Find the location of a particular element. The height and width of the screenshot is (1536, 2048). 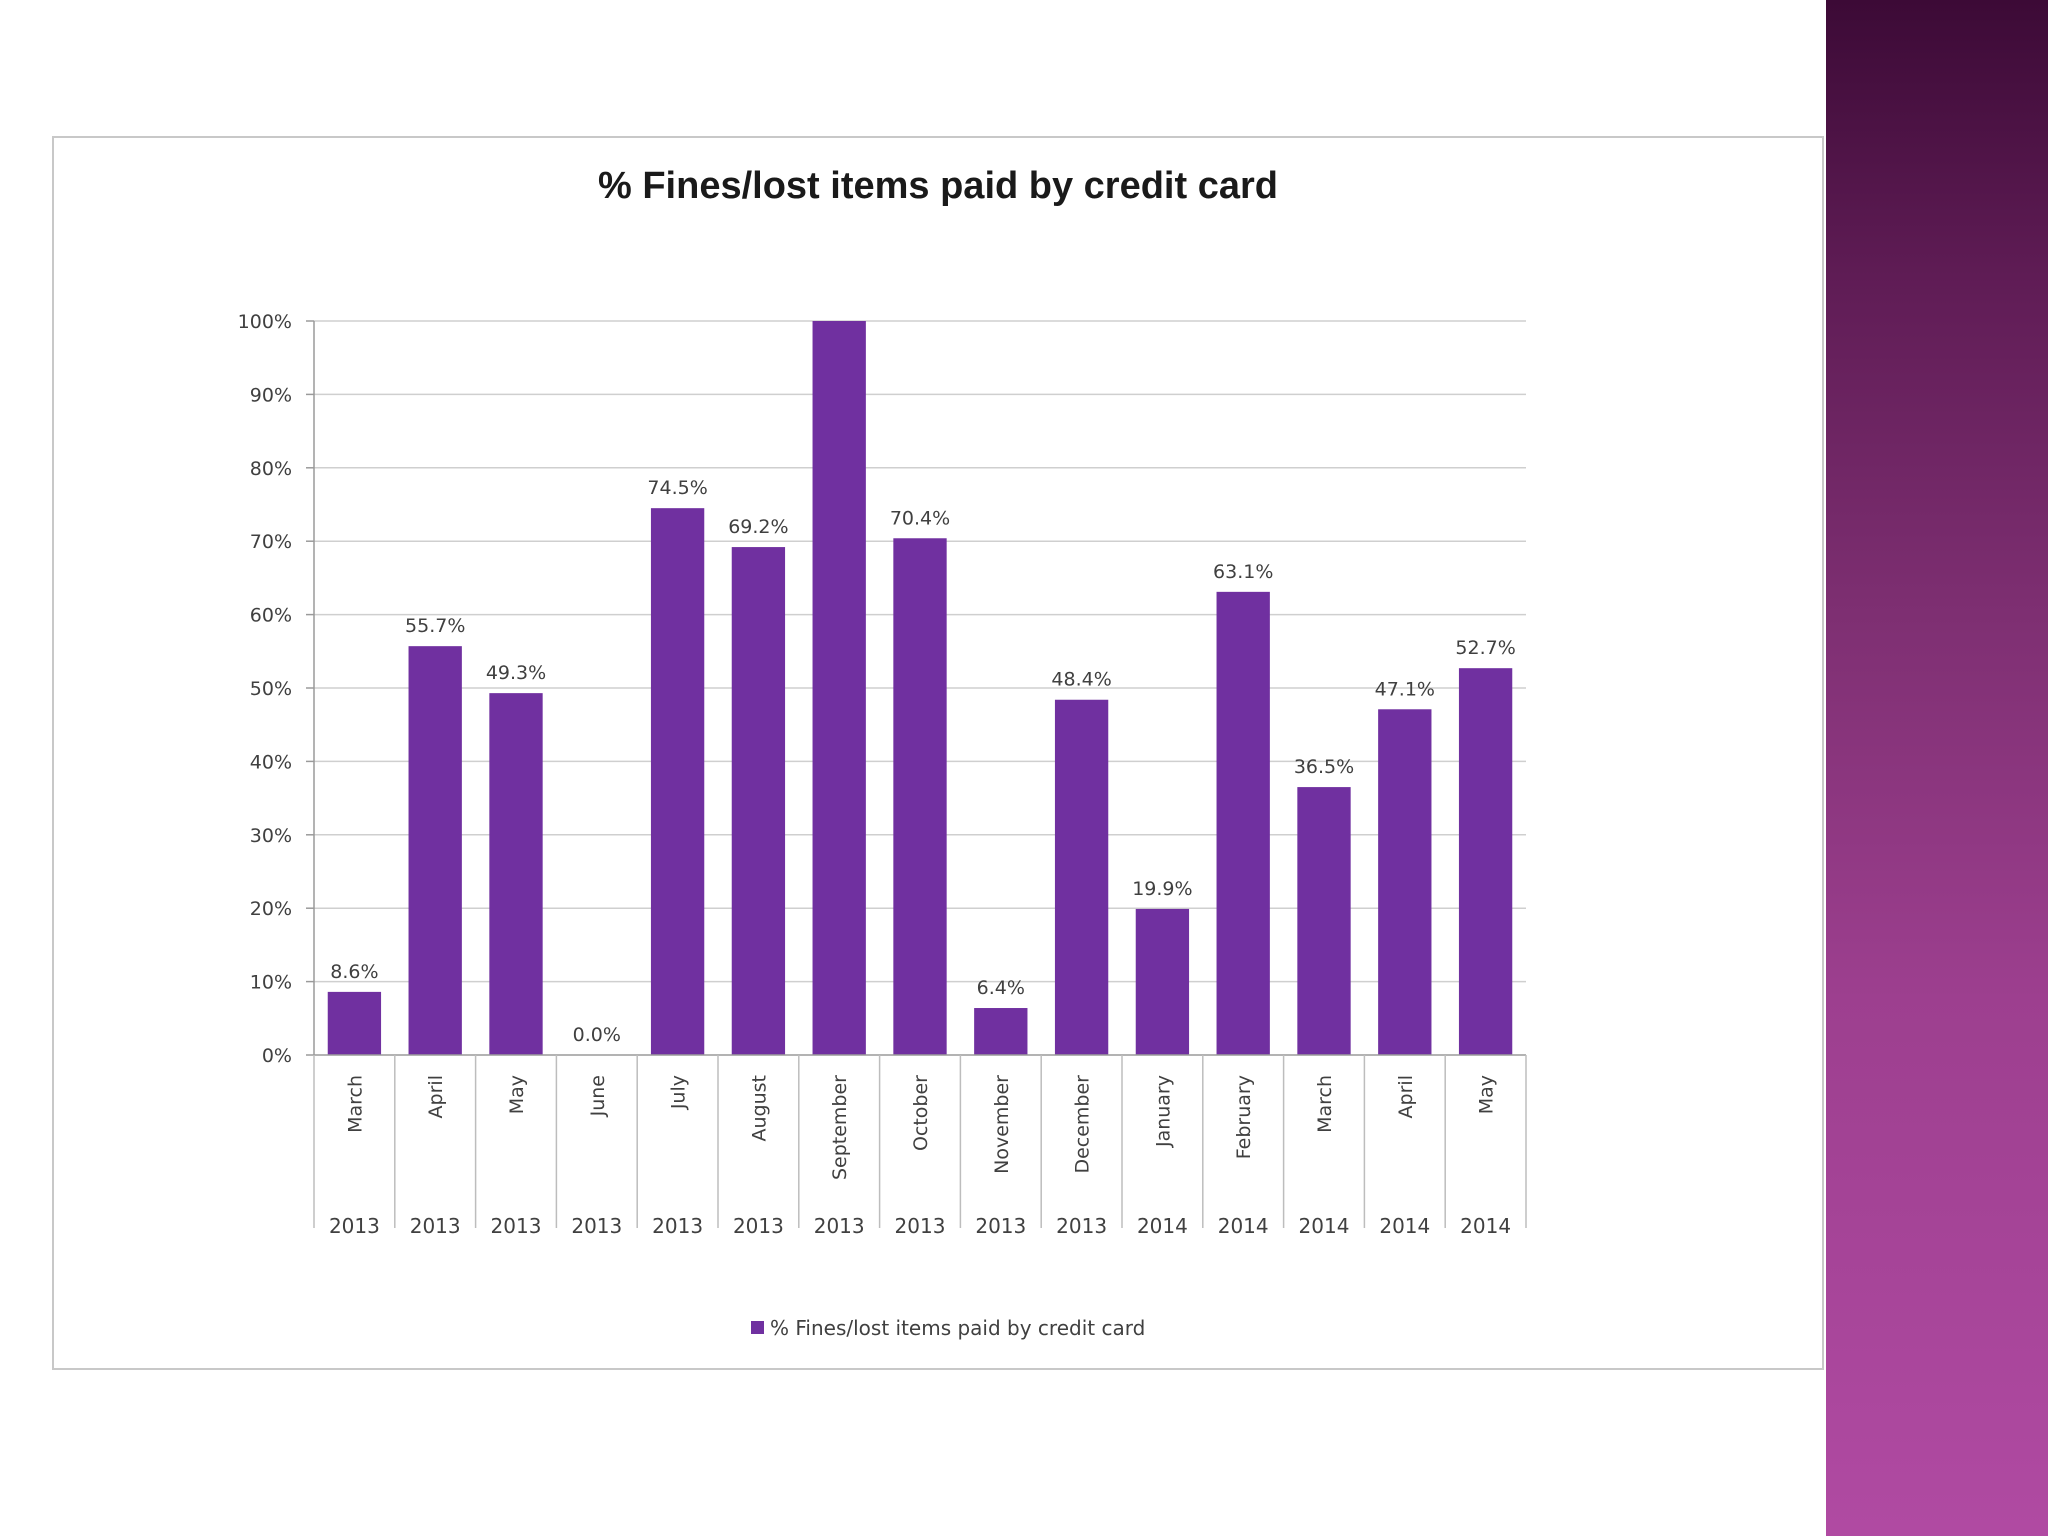

data-label: 49.3% is located at coordinates (516, 673).